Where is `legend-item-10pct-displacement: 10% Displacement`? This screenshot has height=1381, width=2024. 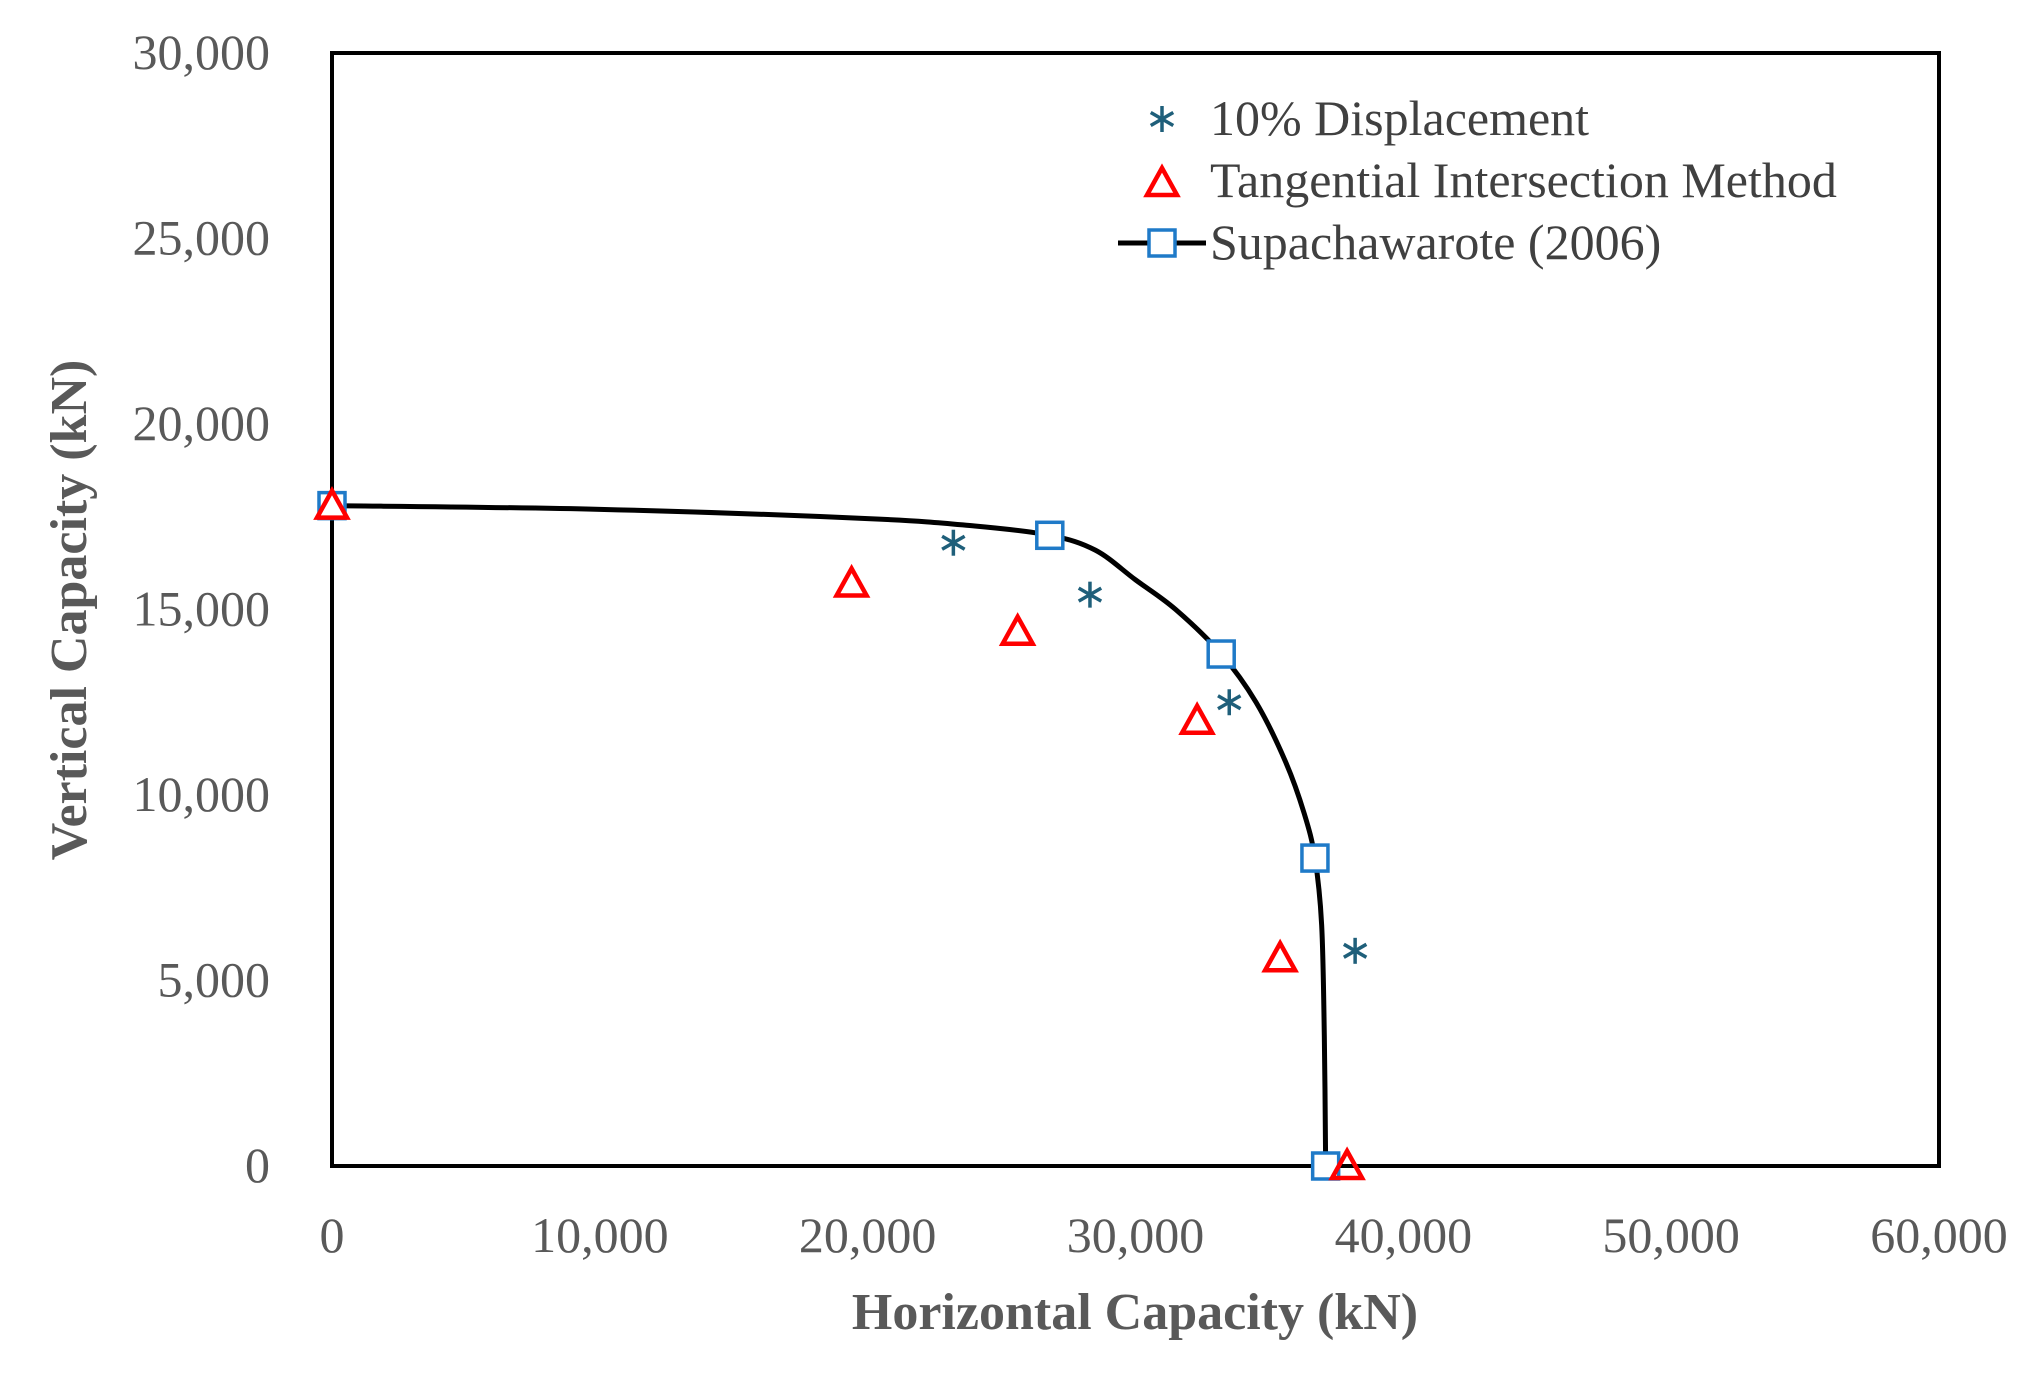 legend-item-10pct-displacement: 10% Displacement is located at coordinates (1369, 118).